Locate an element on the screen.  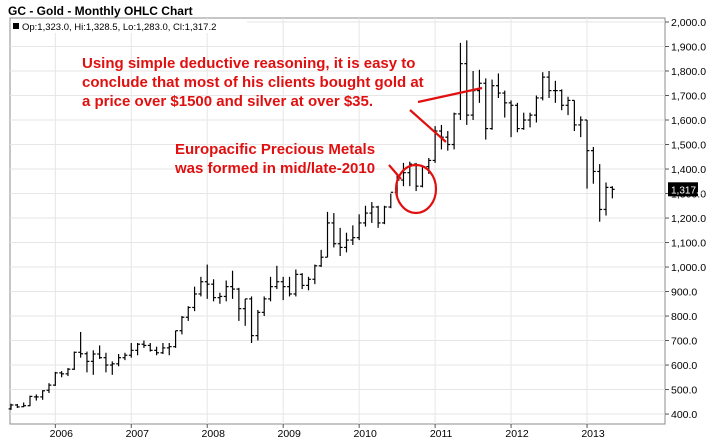
y-tick-label: 1,900.0 is located at coordinates (688, 48).